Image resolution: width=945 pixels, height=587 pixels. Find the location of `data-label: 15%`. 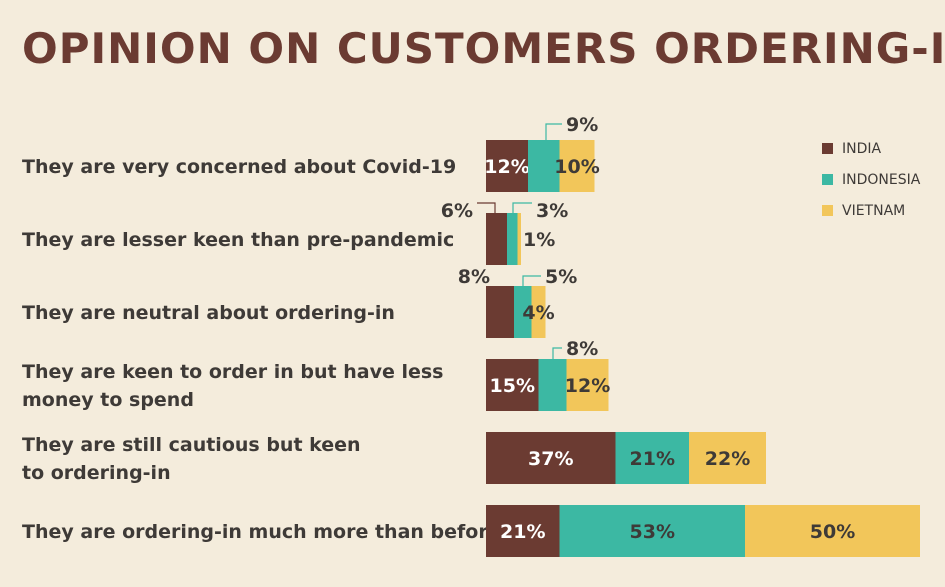

data-label: 15% is located at coordinates (512, 386).